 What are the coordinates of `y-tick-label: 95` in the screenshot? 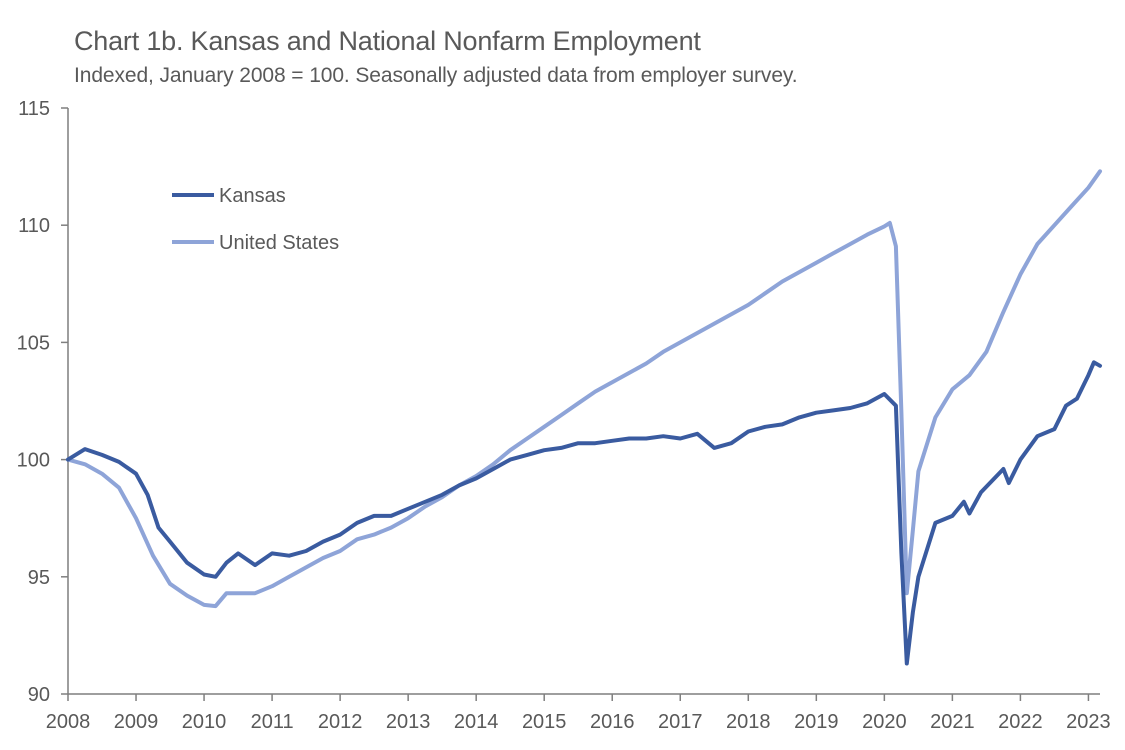 It's located at (39, 578).